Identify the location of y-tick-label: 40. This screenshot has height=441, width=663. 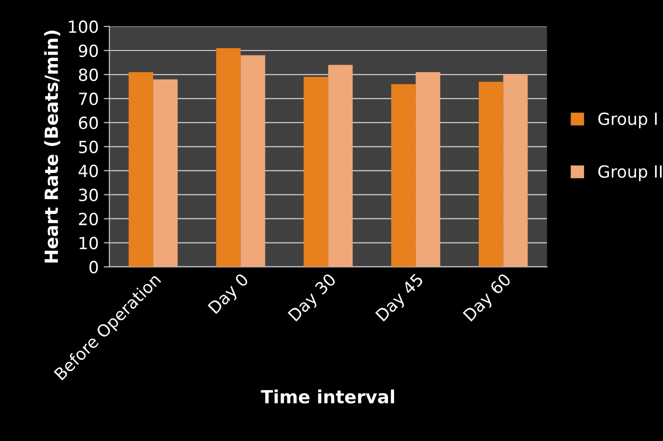
(88, 171).